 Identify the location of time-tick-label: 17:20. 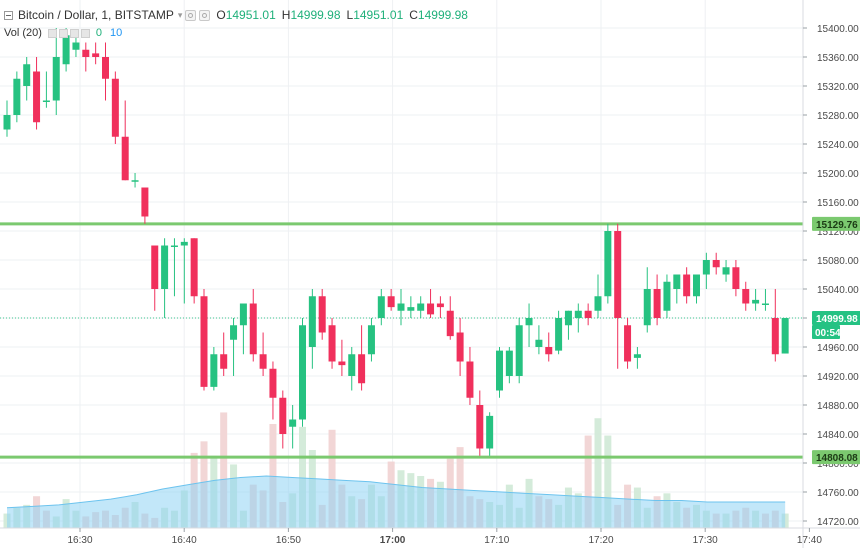
(600, 540).